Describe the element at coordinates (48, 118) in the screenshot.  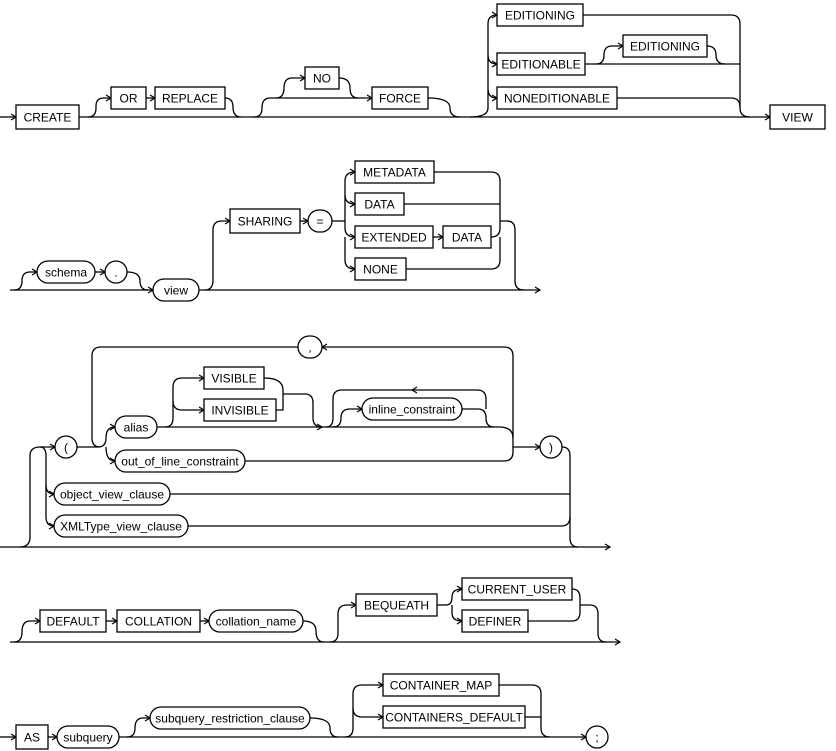
I see `node-label: CREATE` at that location.